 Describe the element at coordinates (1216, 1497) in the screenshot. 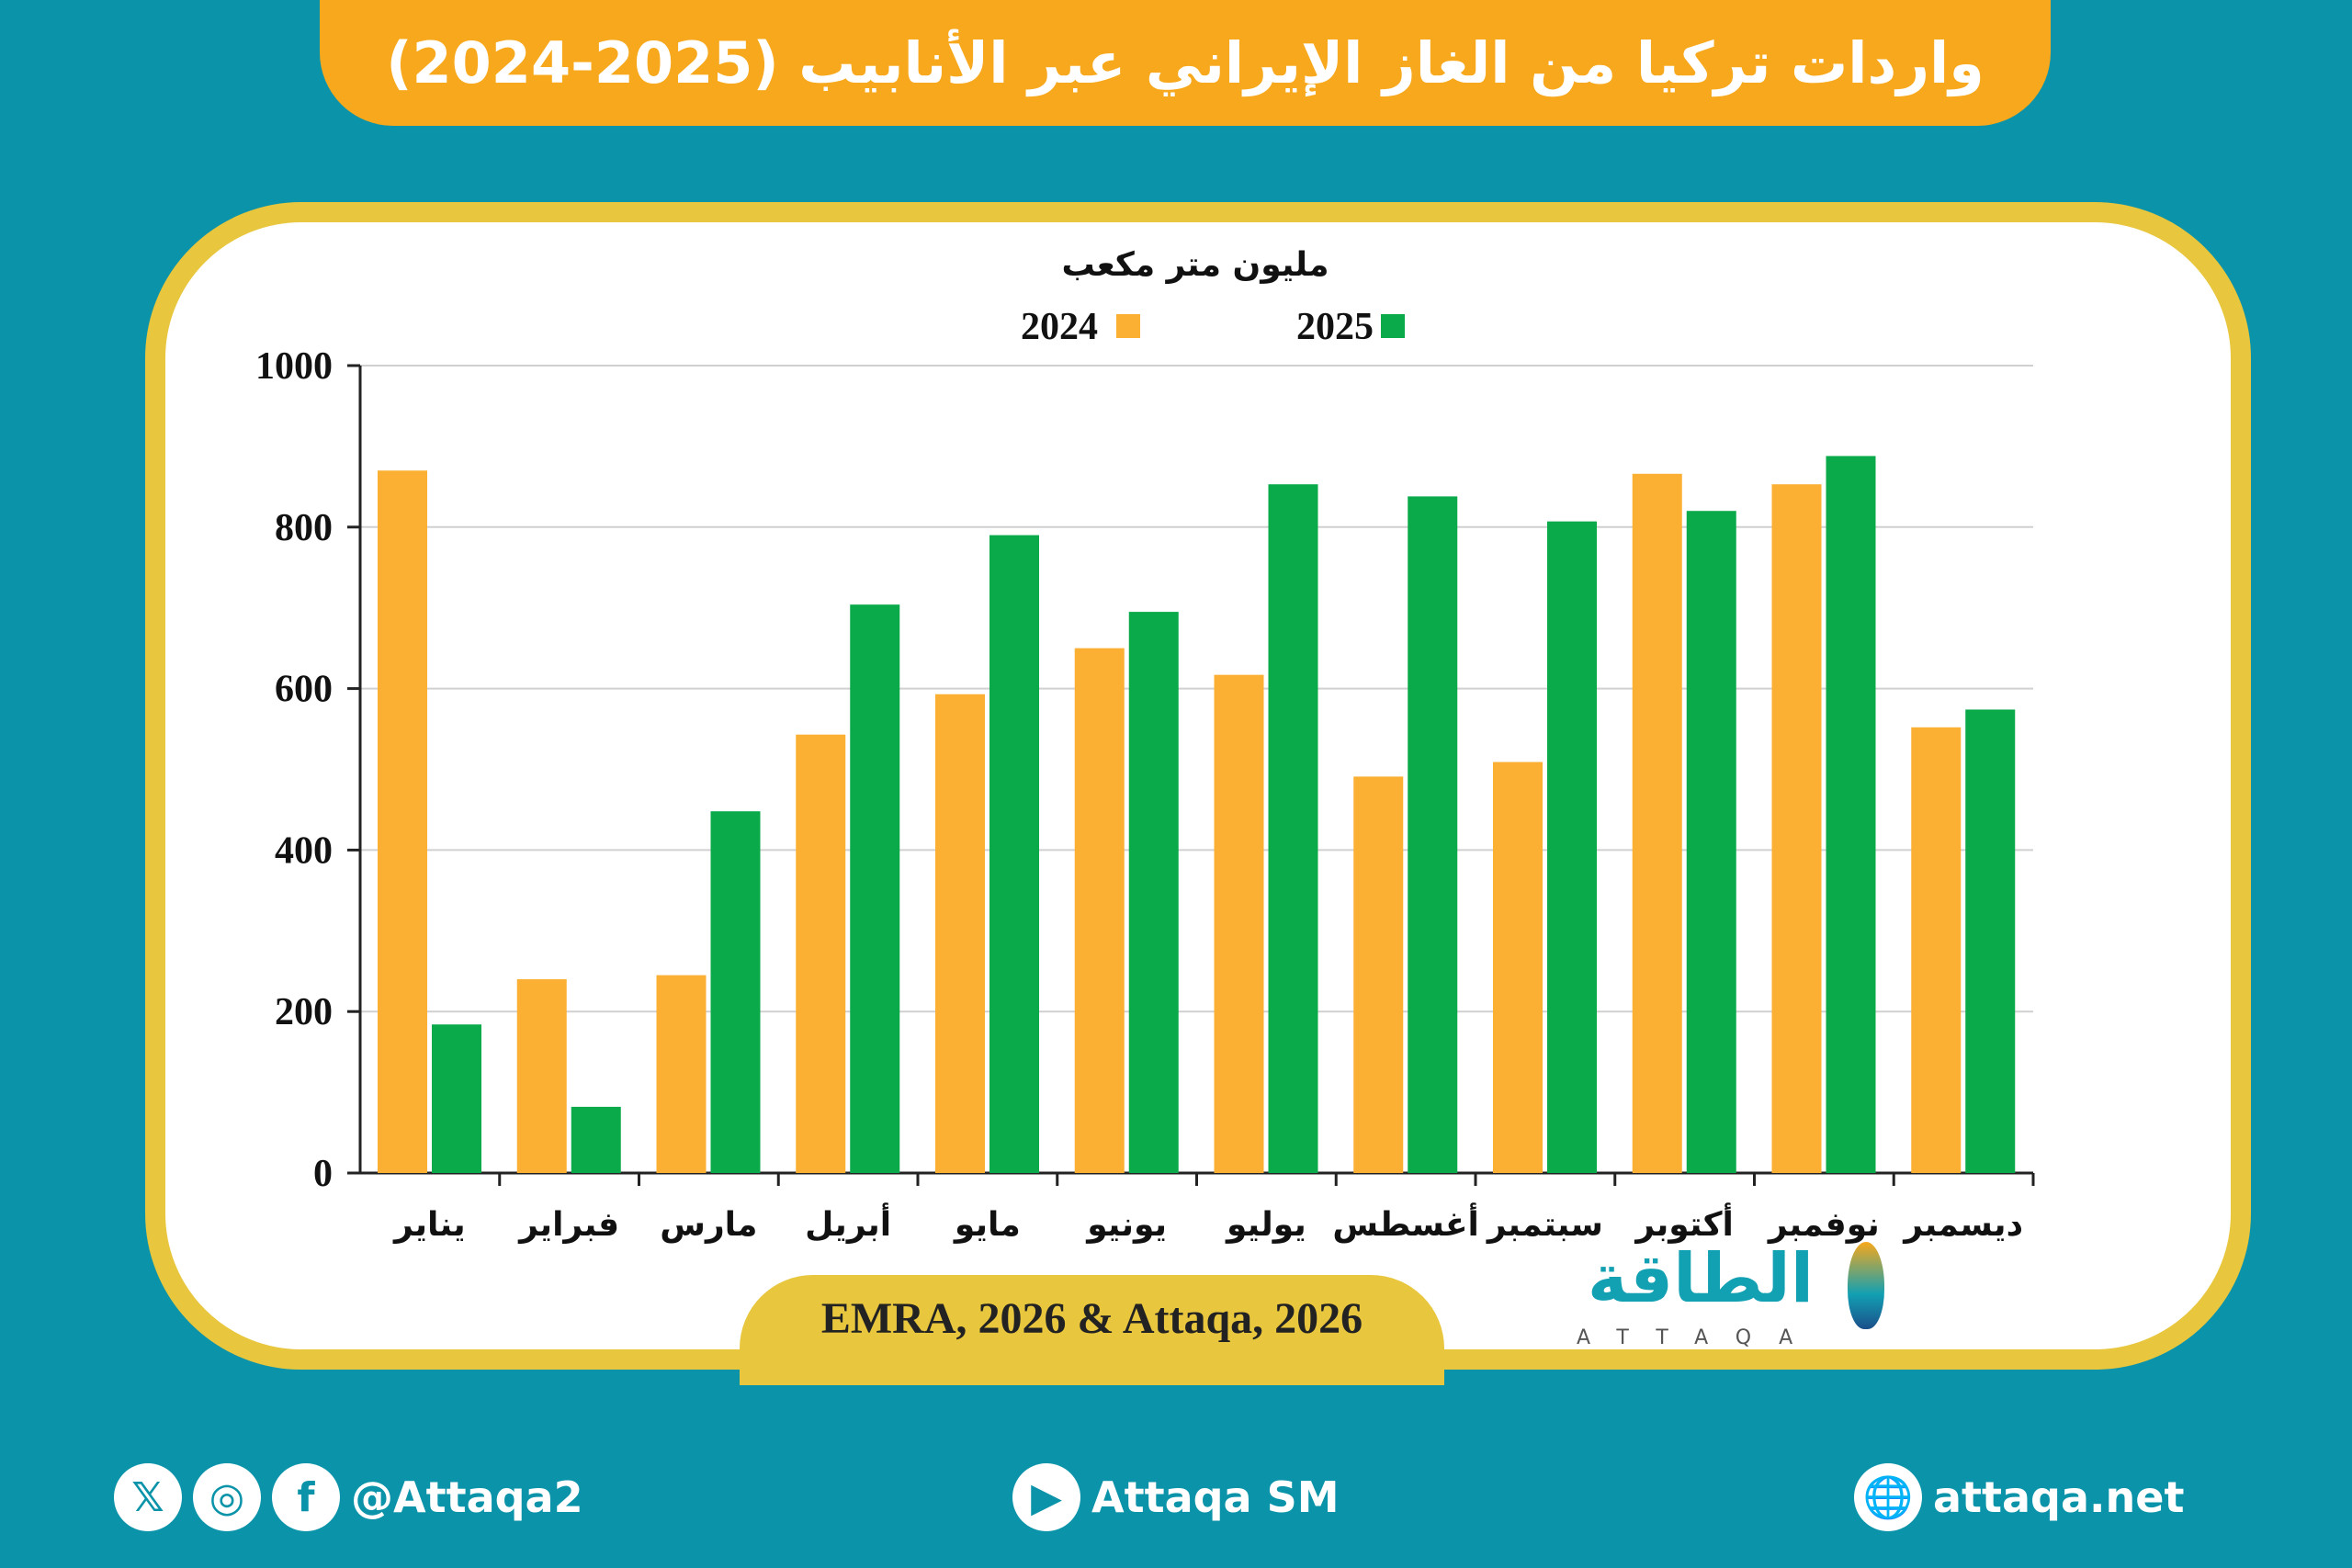

I see `youtube-channel: Attaqa SM` at that location.